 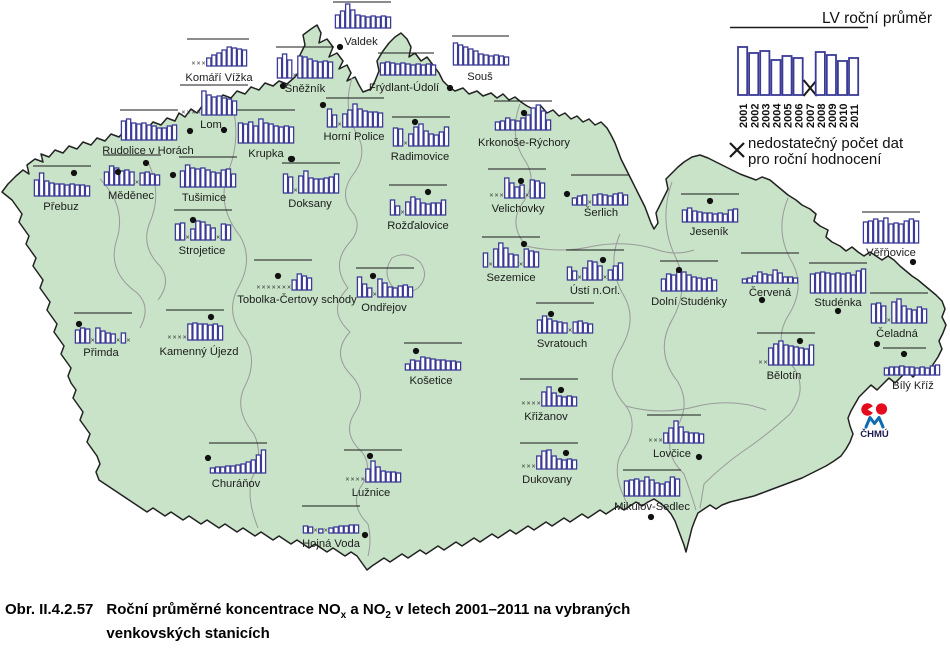 What do you see at coordinates (652, 507) in the screenshot?
I see `station-label: Mikulov-Sedlec` at bounding box center [652, 507].